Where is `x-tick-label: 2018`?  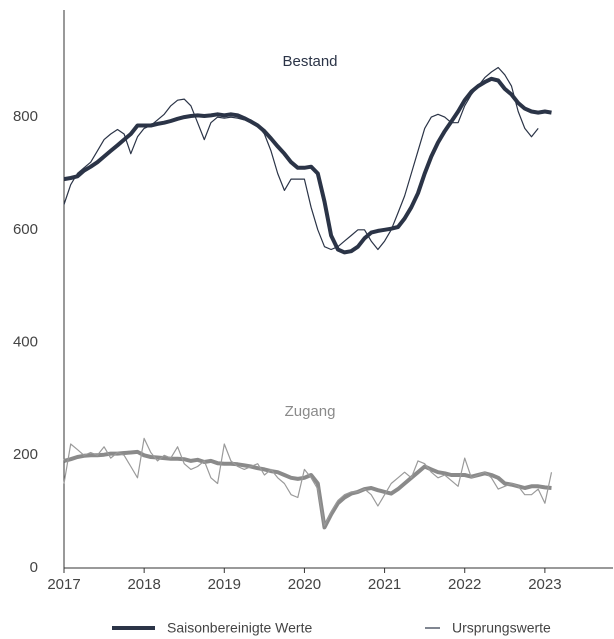
x-tick-label: 2018 is located at coordinates (143, 584).